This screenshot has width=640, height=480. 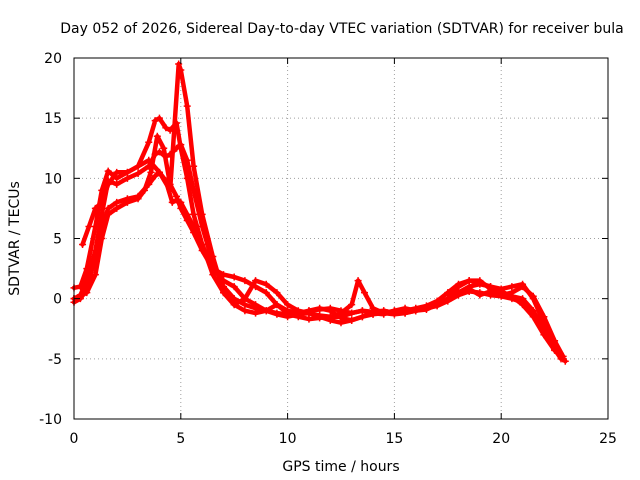 I want to click on x-tick-label: 0, so click(x=74, y=439).